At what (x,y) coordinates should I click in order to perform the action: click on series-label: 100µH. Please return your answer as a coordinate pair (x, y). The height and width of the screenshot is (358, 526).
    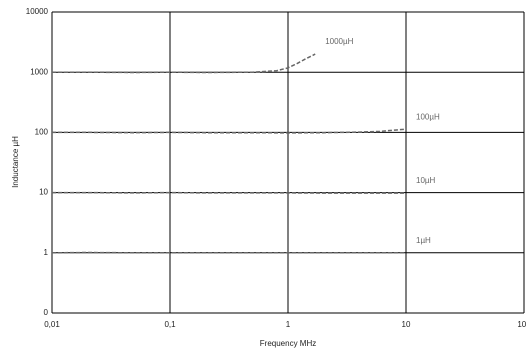
    Looking at the image, I should click on (428, 116).